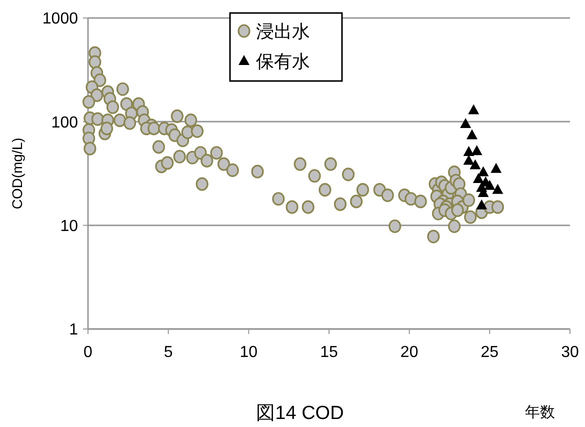 The width and height of the screenshot is (585, 427). I want to click on x-tick-label: 30, so click(570, 352).